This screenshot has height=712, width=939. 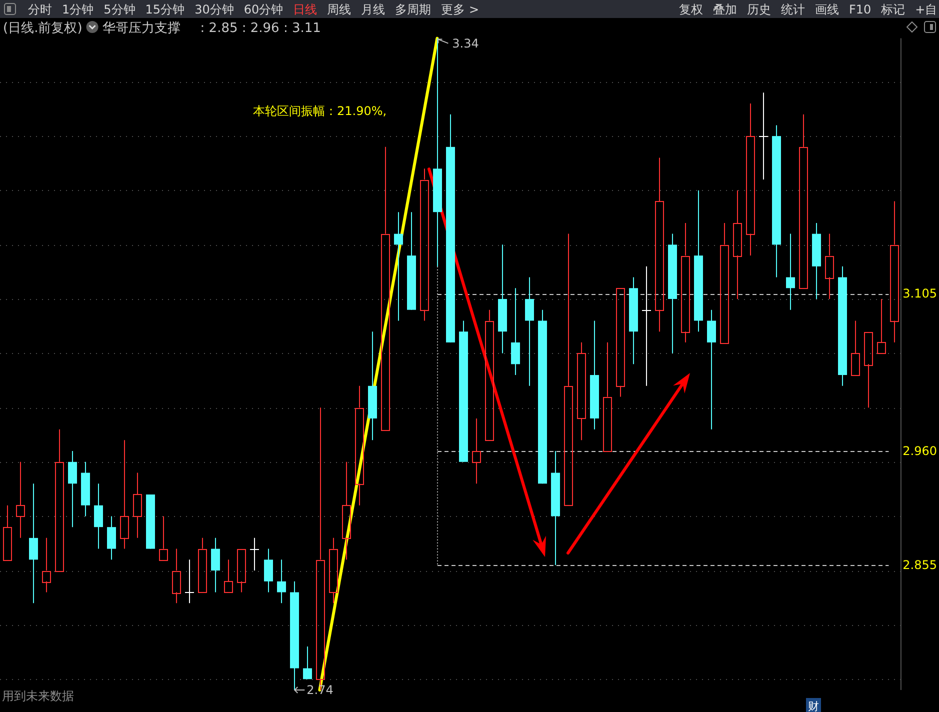 What do you see at coordinates (120, 9) in the screenshot?
I see `toolbar-item: 5分钟` at bounding box center [120, 9].